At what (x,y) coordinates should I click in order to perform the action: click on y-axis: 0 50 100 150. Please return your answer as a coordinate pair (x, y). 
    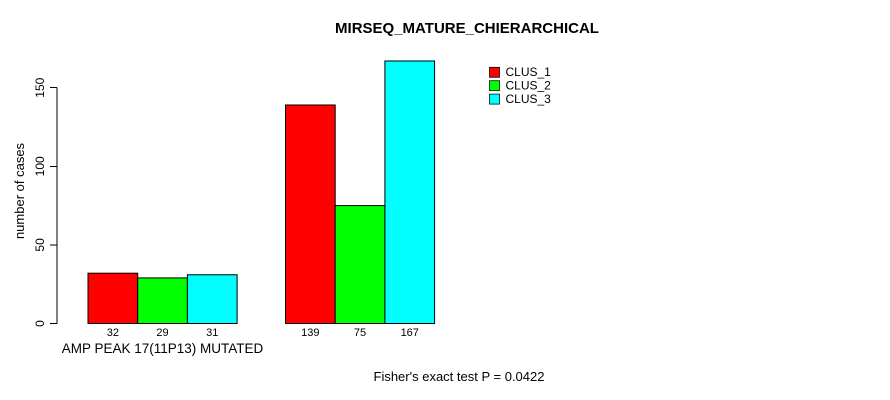
    Looking at the image, I should click on (45, 202).